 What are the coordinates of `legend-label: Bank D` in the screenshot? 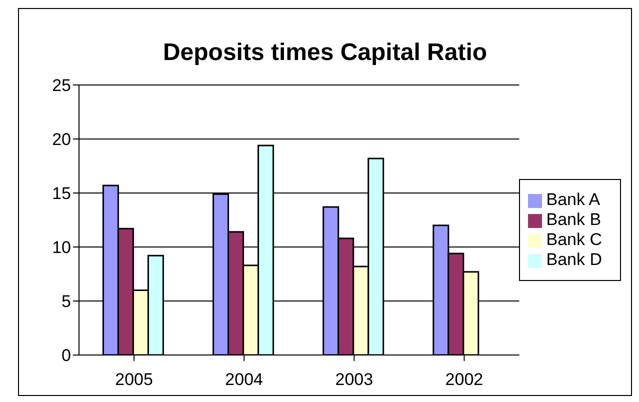 It's located at (574, 259).